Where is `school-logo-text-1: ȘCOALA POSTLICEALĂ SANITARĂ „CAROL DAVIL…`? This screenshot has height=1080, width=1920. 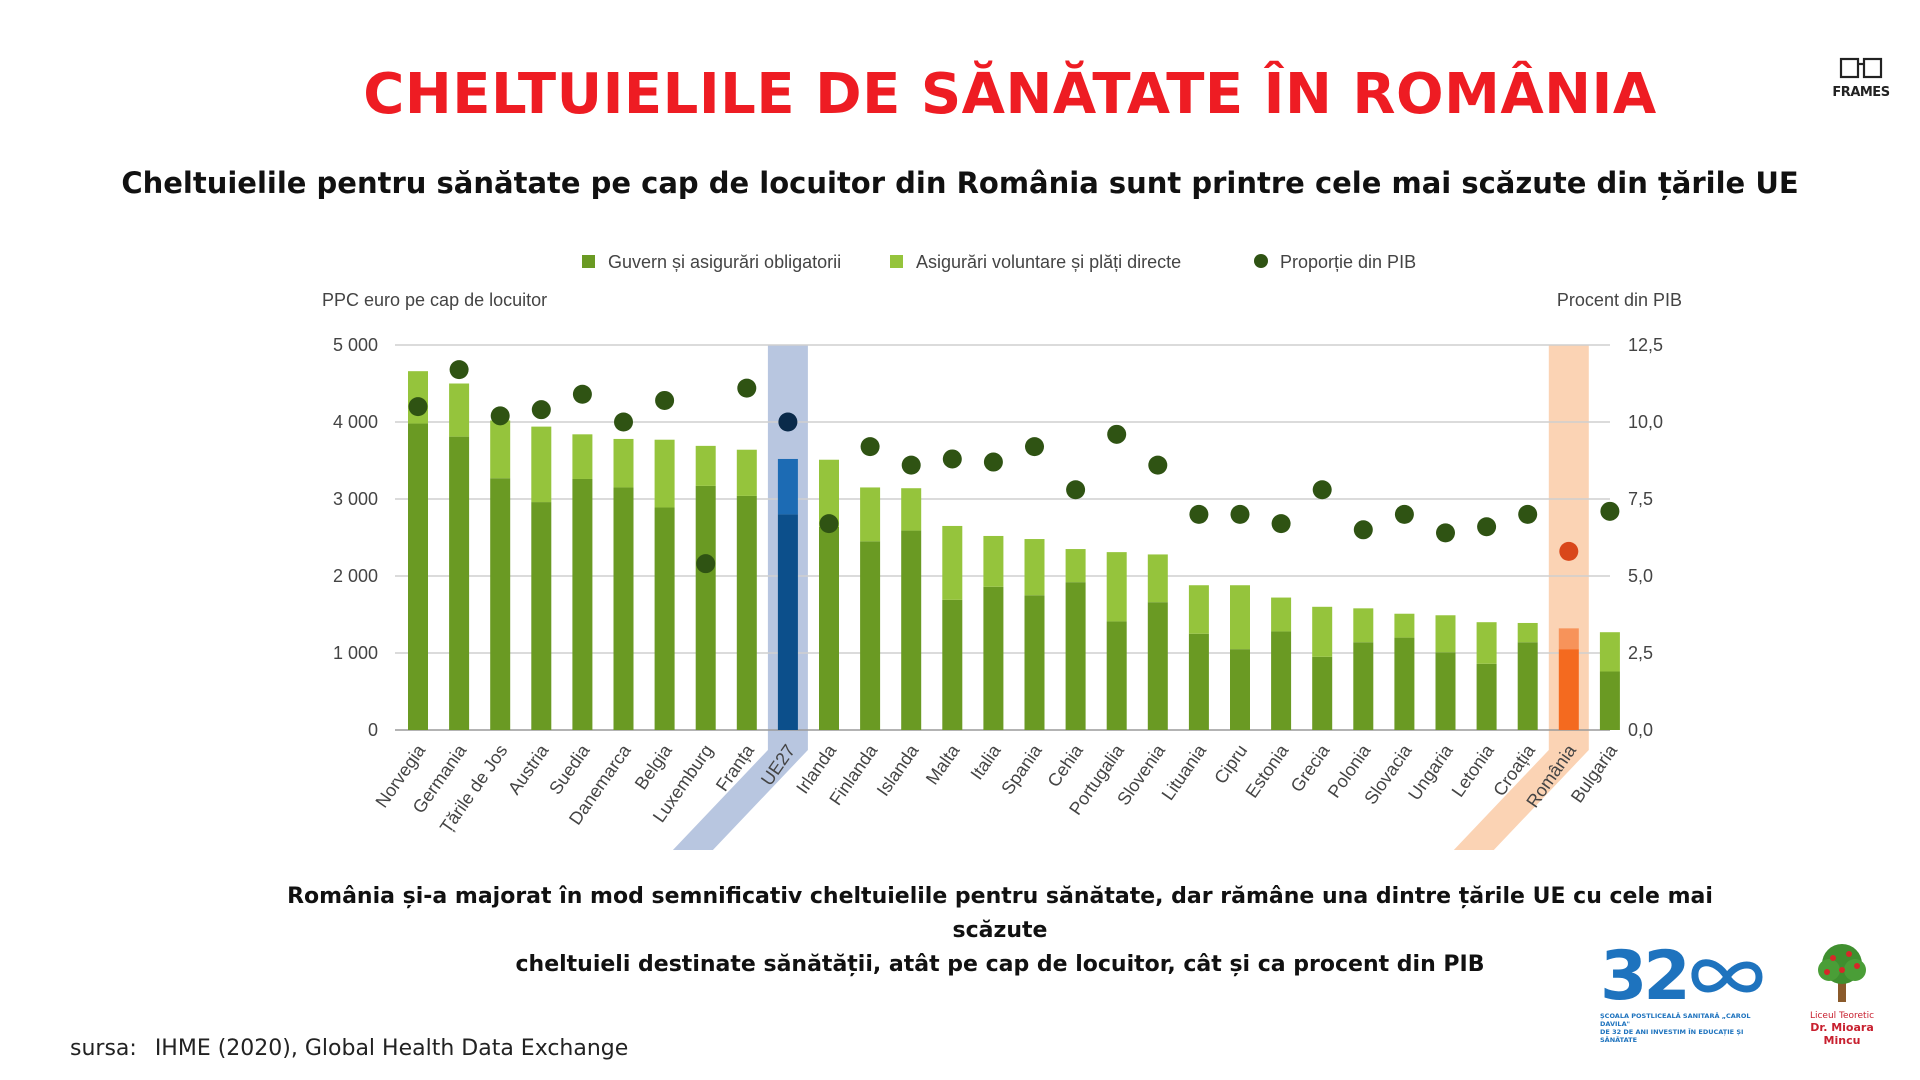
school-logo-text-1: ȘCOALA POSTLICEALĂ SANITARĂ „CAROL DAVIL… is located at coordinates (1675, 1020).